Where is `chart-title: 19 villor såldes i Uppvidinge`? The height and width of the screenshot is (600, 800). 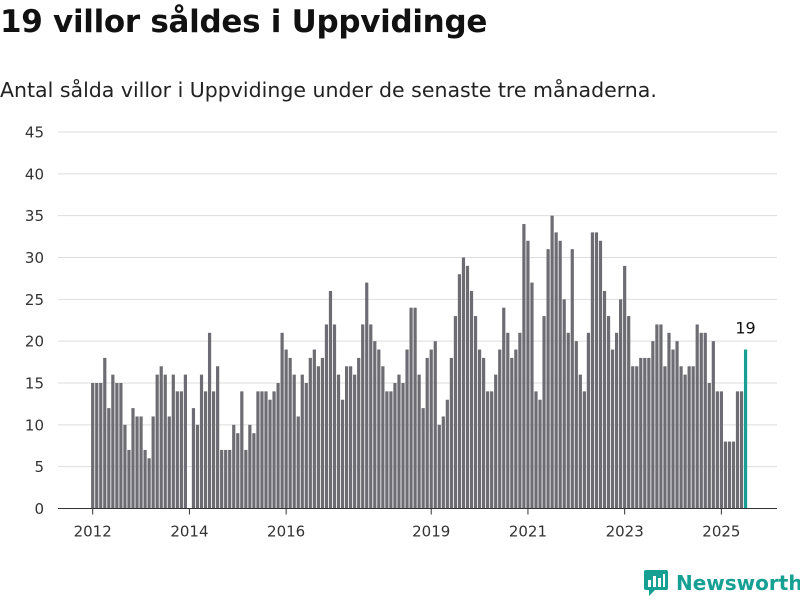
chart-title: 19 villor såldes i Uppvidinge is located at coordinates (244, 22).